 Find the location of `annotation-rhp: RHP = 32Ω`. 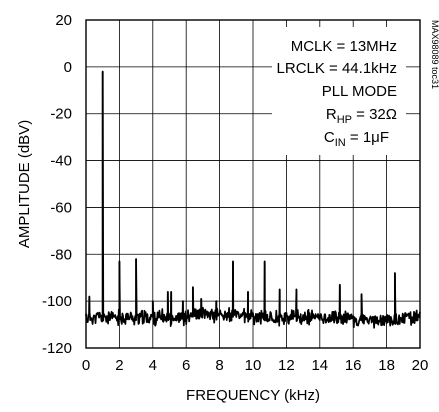

annotation-rhp: RHP = 32Ω is located at coordinates (361, 116).